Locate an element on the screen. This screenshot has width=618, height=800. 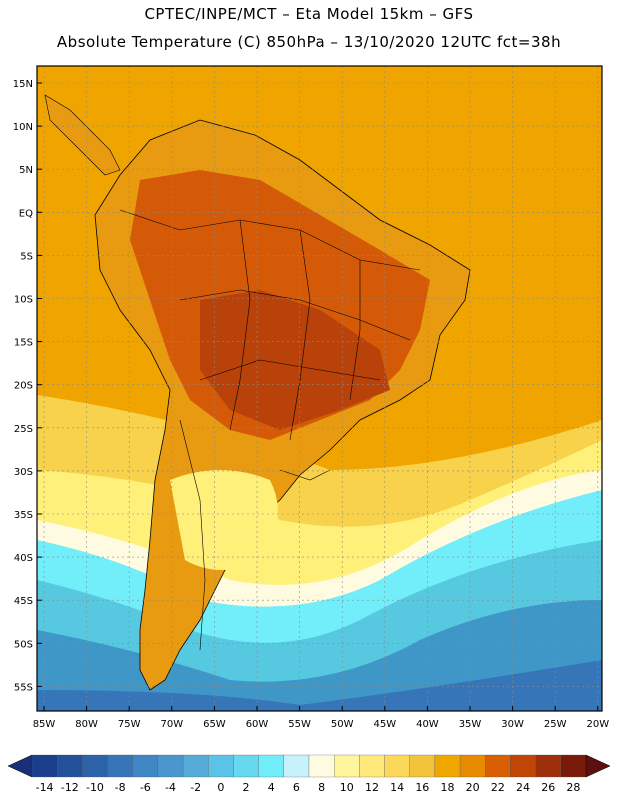
legend-label: -8 is located at coordinates (120, 787).